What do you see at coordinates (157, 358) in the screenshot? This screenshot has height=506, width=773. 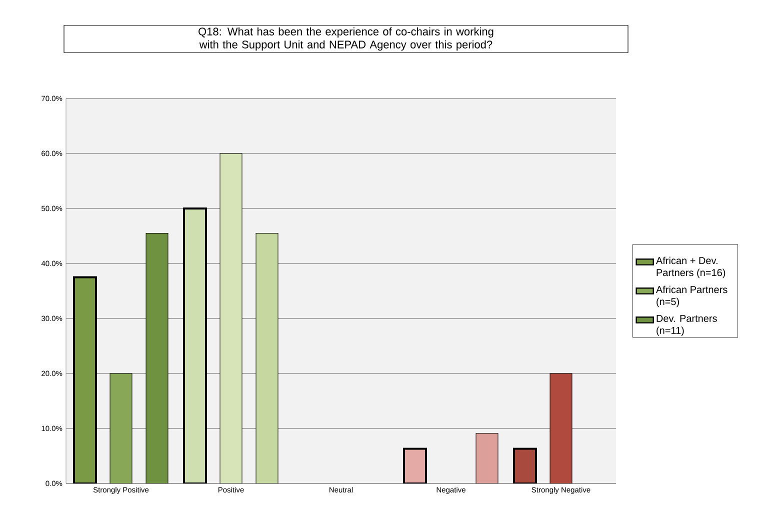 I see `bar` at bounding box center [157, 358].